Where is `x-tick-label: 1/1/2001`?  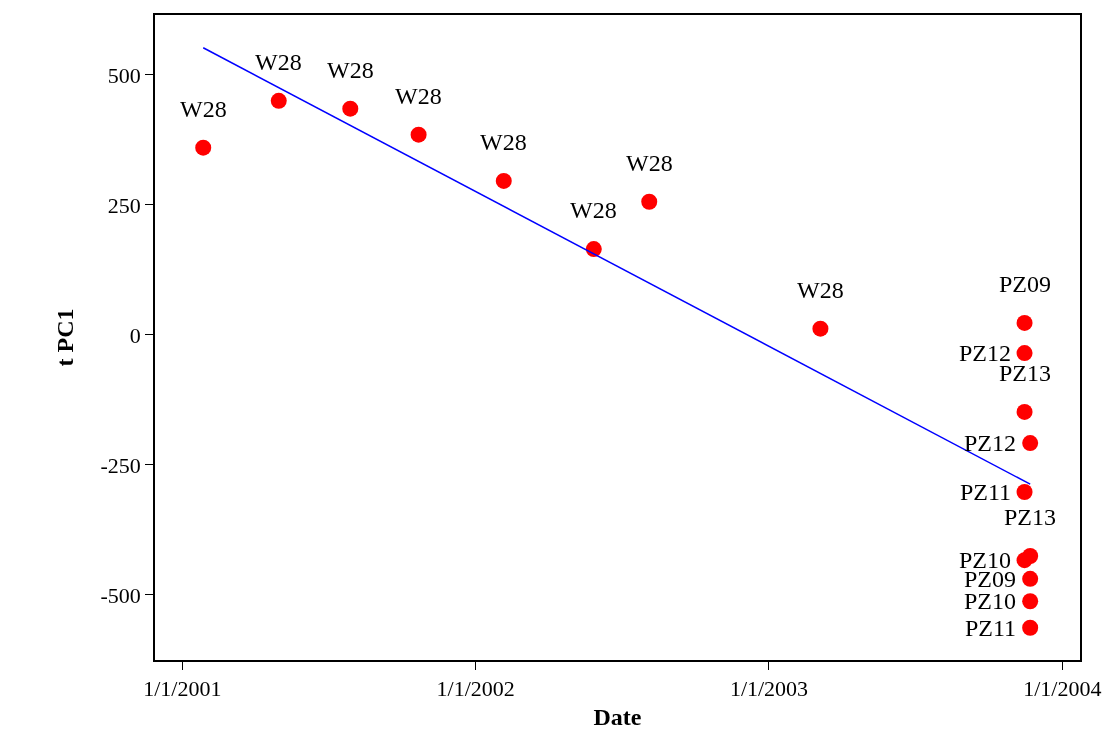
x-tick-label: 1/1/2001 is located at coordinates (182, 689).